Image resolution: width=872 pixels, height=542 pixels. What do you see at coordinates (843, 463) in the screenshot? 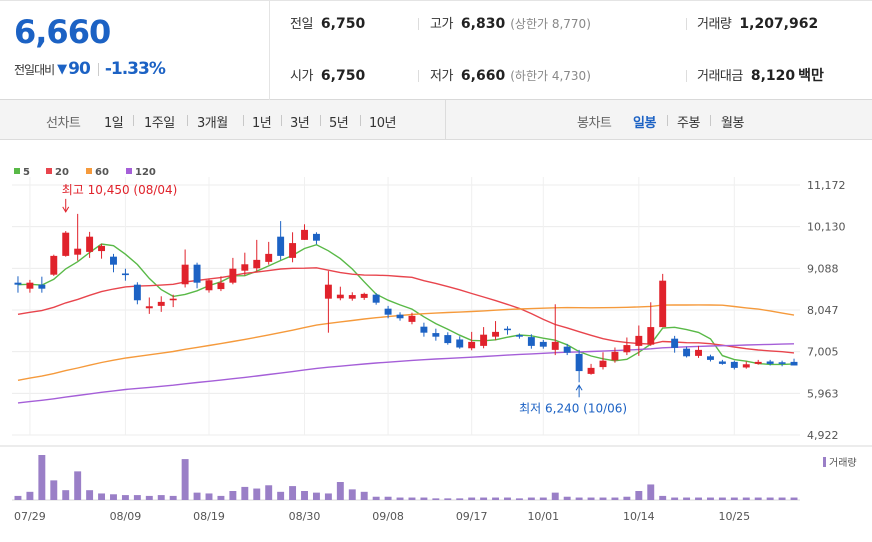
I see `volume-legend-label: 거래량` at bounding box center [843, 463].